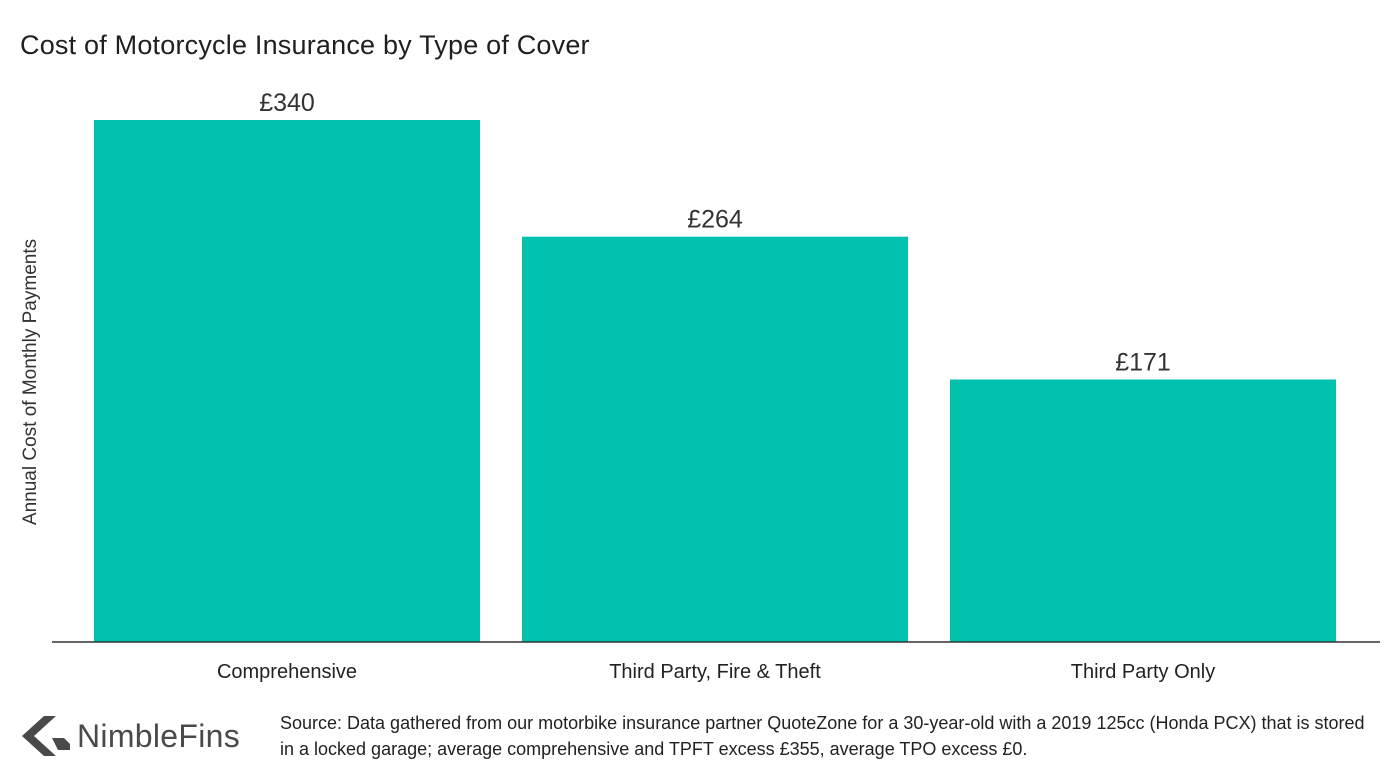 The width and height of the screenshot is (1400, 770). Describe the element at coordinates (30, 382) in the screenshot. I see `y-axis-title: Annual Cost of Monthly Payments` at that location.